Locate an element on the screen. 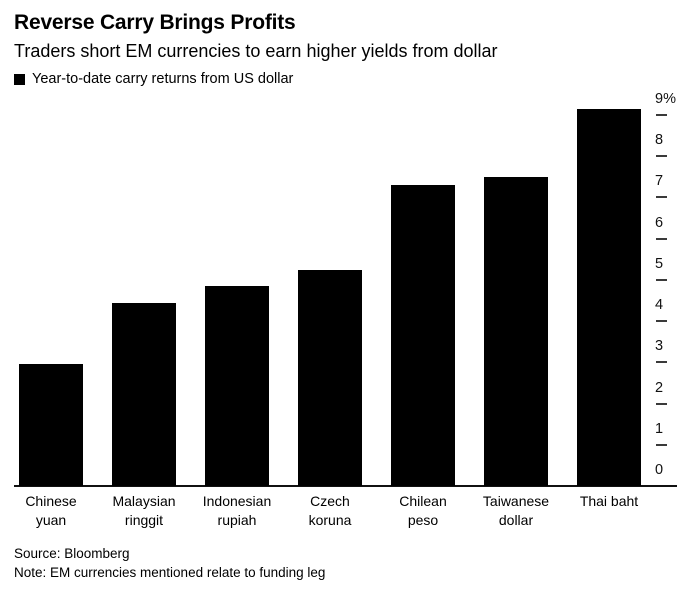 The width and height of the screenshot is (680, 592). y-axis-label-3: 3 is located at coordinates (659, 346).